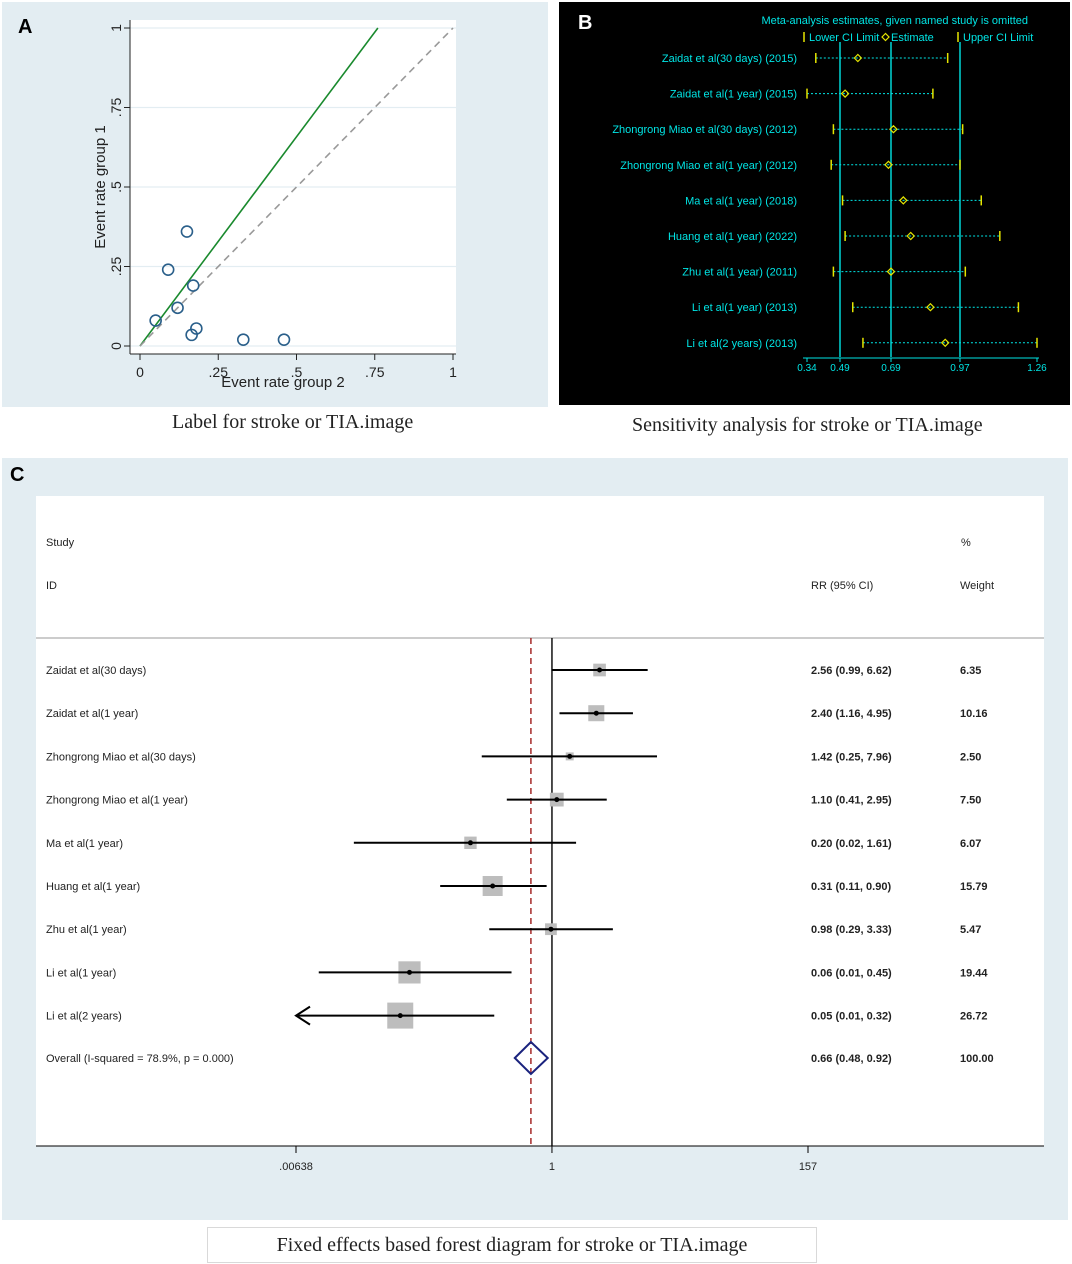 The width and height of the screenshot is (1072, 1264). I want to click on forest-overall-weight: 100.00, so click(977, 1059).